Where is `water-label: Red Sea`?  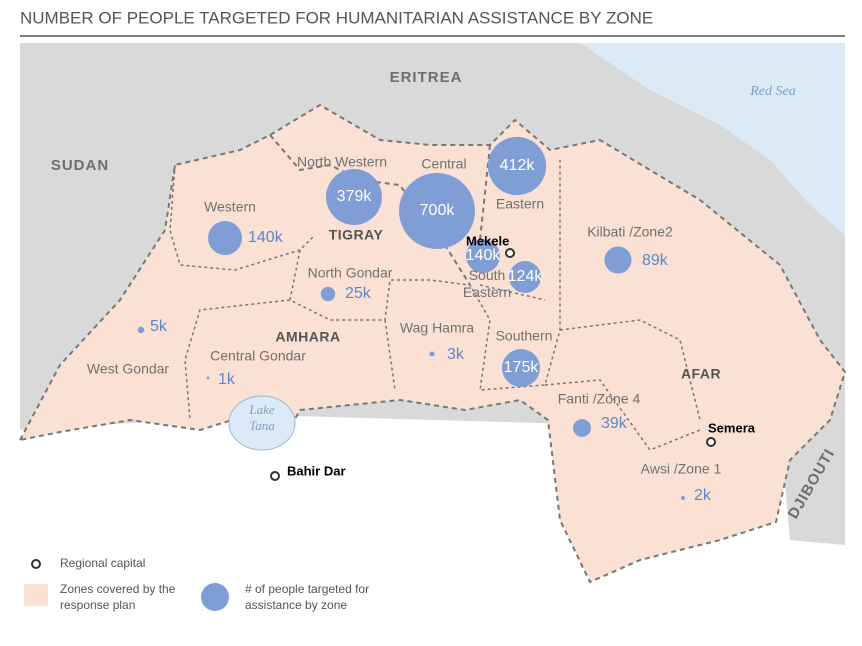 water-label: Red Sea is located at coordinates (772, 91).